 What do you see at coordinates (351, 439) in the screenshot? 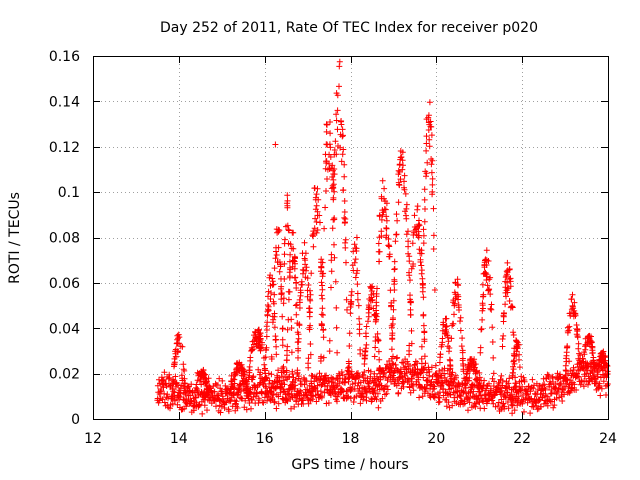
I see `x-tick-label: 18` at bounding box center [351, 439].